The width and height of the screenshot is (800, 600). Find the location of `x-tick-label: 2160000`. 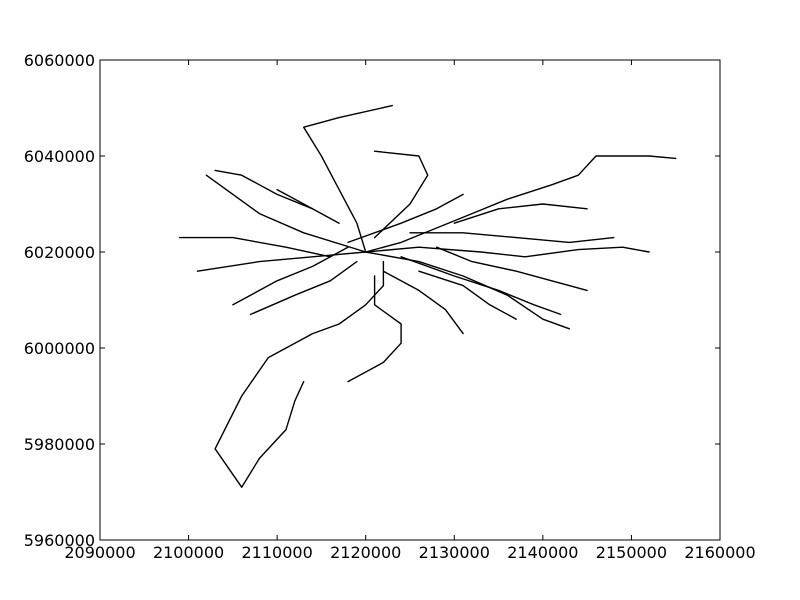

x-tick-label: 2160000 is located at coordinates (719, 552).